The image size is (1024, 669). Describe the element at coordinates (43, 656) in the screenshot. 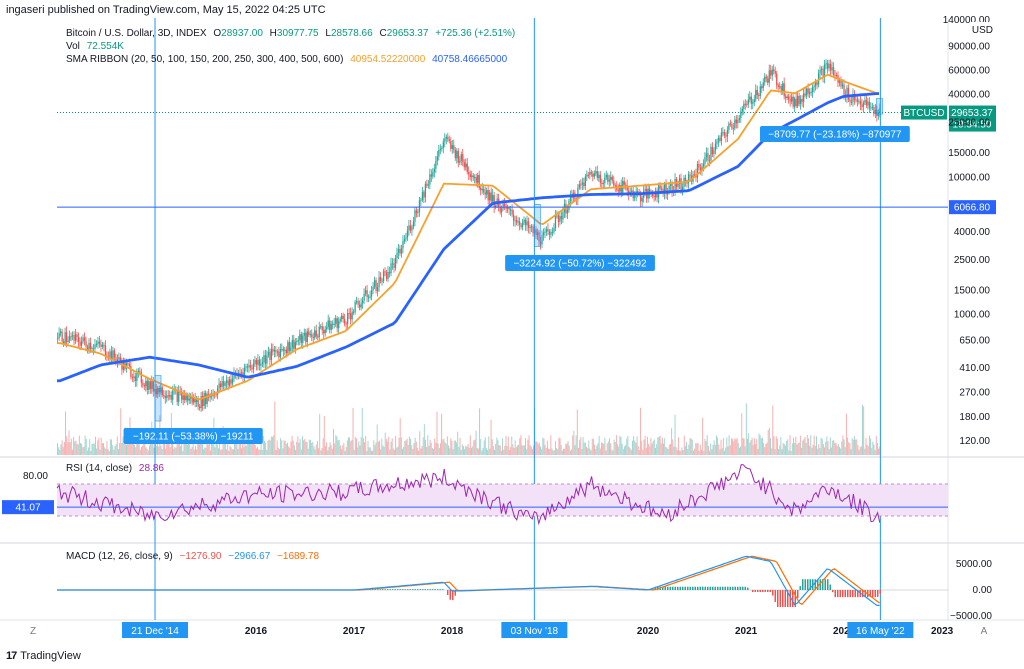

I see `tradingview-logo: 17 TradingView` at that location.